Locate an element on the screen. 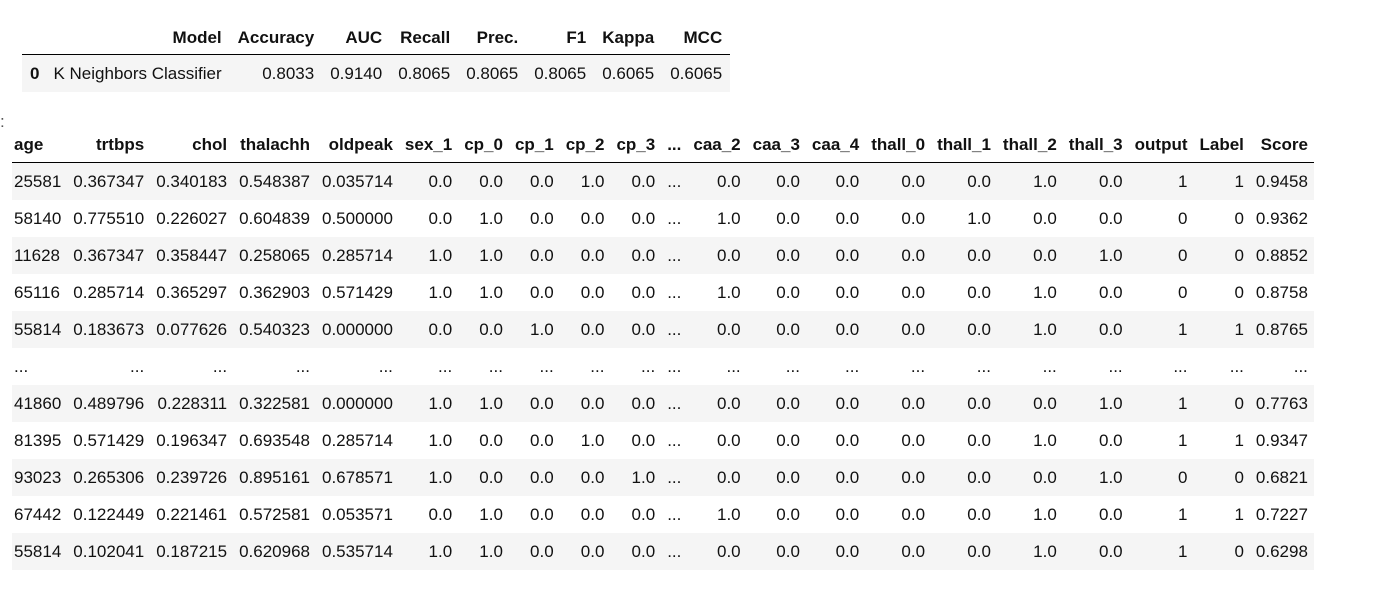  data-column-header: caa_2 is located at coordinates (717, 145).